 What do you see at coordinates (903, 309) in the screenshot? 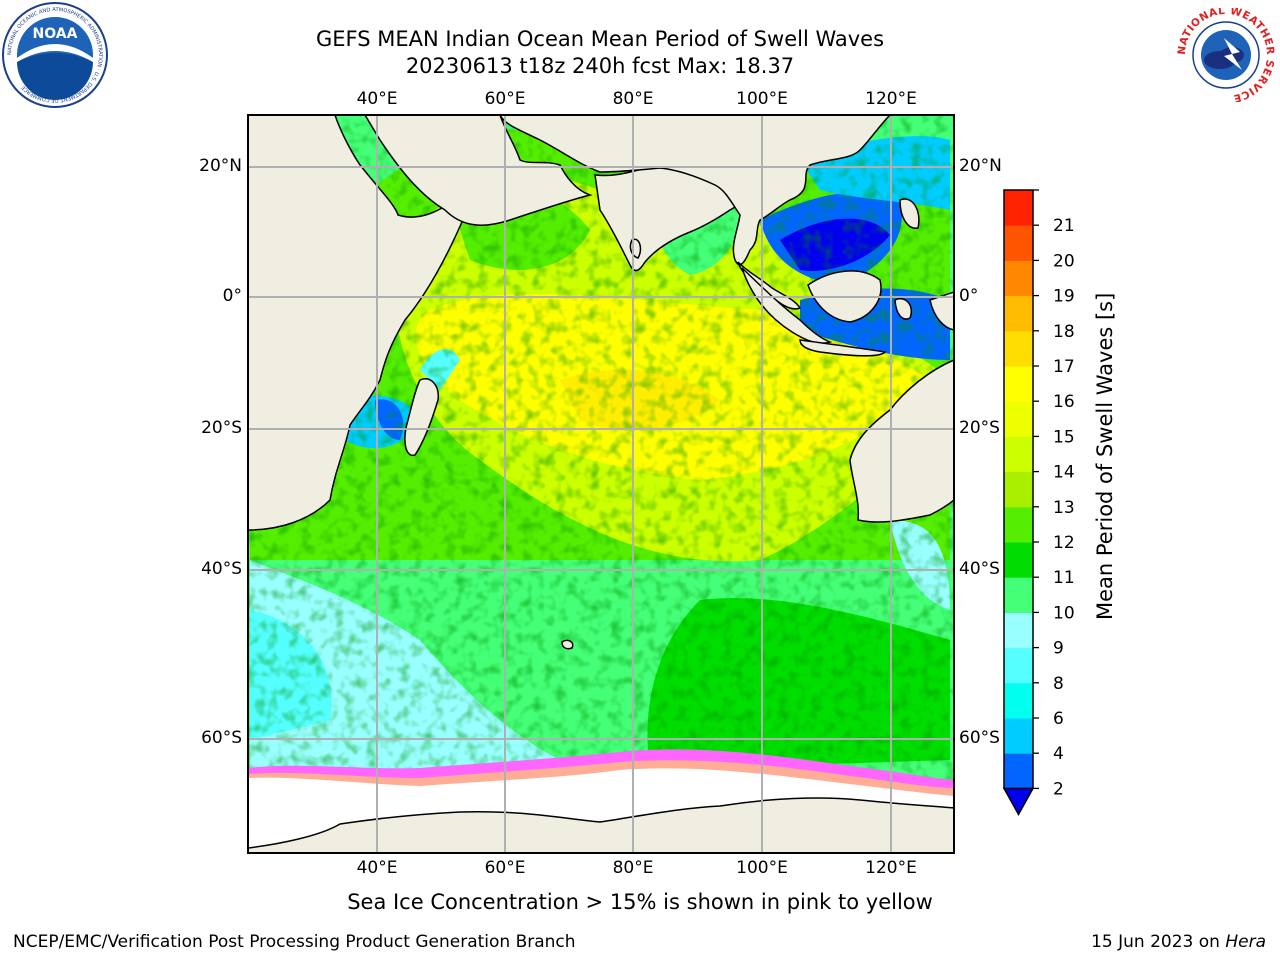
I see `sulawesi` at bounding box center [903, 309].